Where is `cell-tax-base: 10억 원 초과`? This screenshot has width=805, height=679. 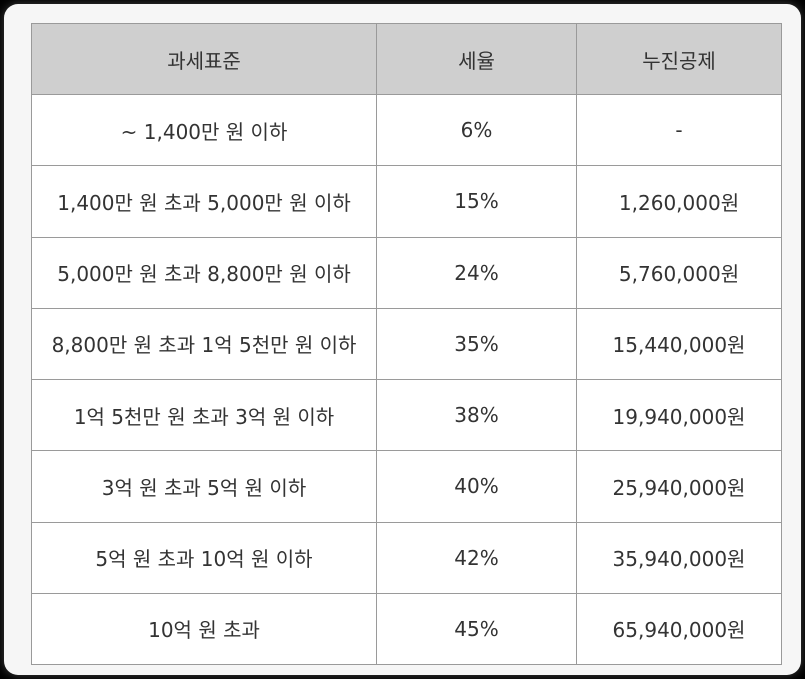
cell-tax-base: 10억 원 초과 is located at coordinates (204, 629).